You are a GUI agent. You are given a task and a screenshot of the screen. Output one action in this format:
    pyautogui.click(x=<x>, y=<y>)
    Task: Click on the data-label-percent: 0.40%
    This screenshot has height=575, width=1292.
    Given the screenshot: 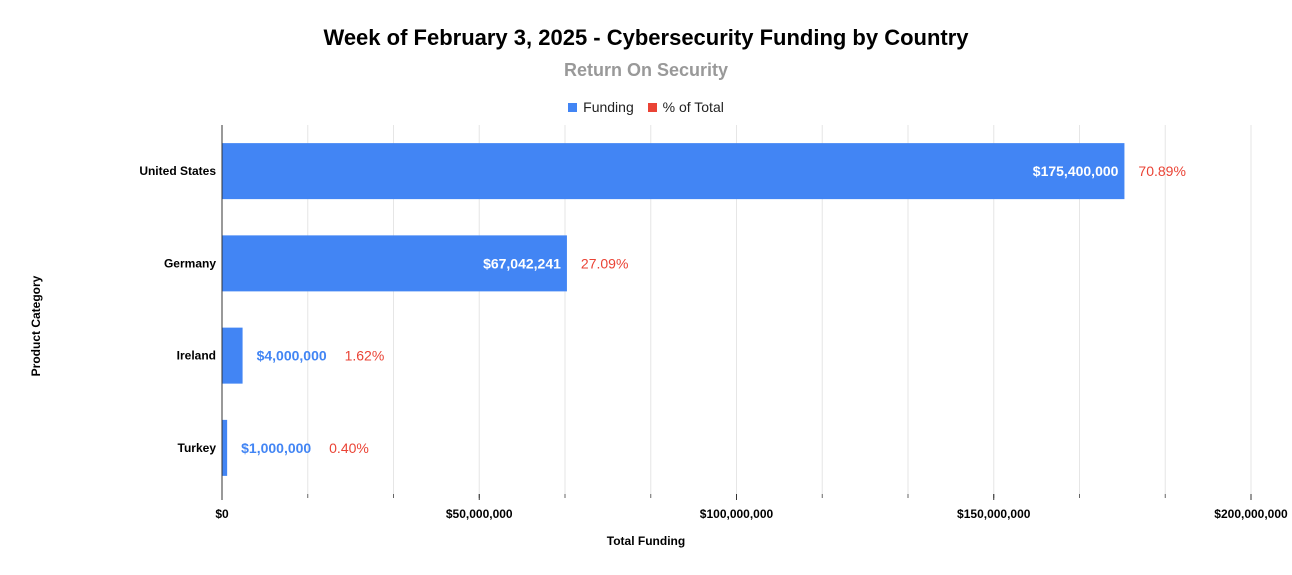 What is the action you would take?
    pyautogui.click(x=349, y=448)
    